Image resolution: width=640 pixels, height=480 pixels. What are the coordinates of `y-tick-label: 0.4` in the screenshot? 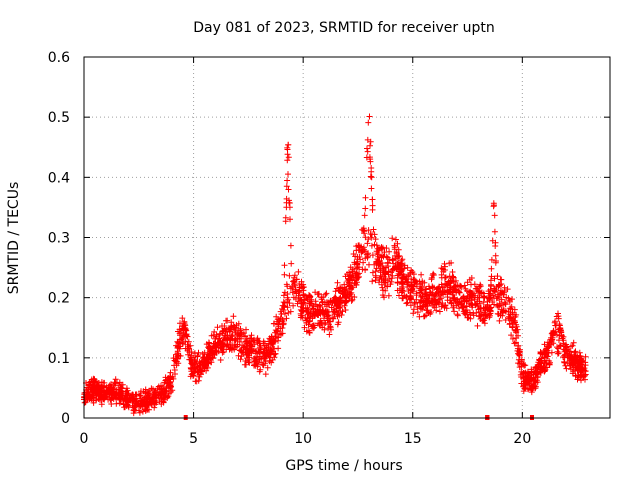 It's located at (59, 178).